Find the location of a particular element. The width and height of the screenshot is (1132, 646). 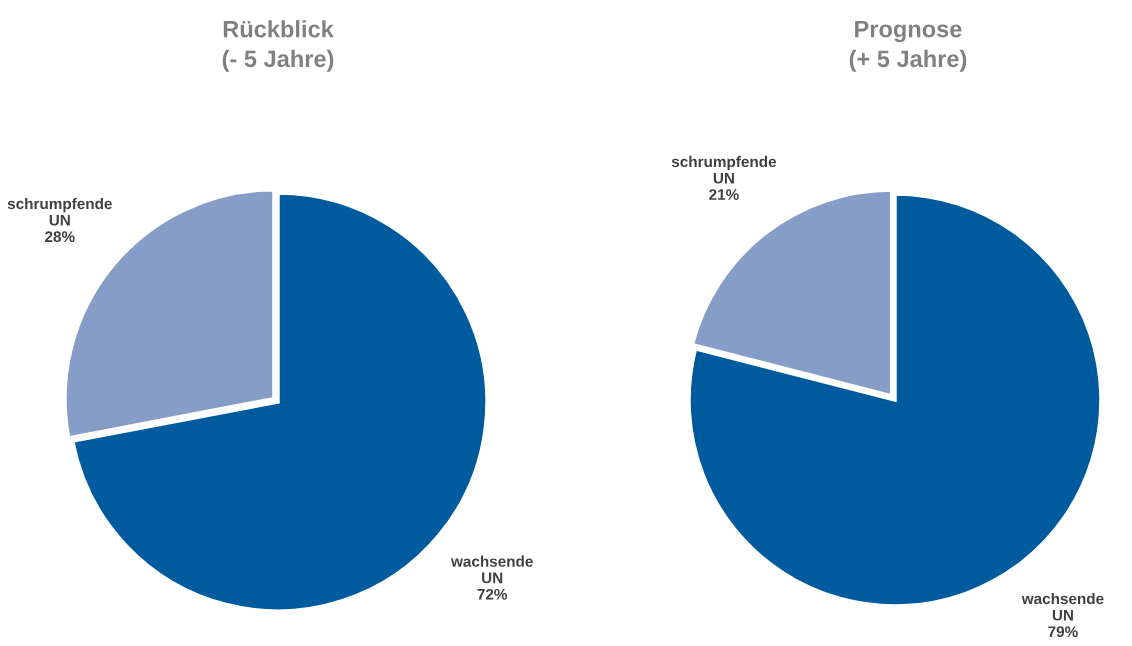

chart-title: Rückblick (- 5 Jahre) is located at coordinates (278, 46).